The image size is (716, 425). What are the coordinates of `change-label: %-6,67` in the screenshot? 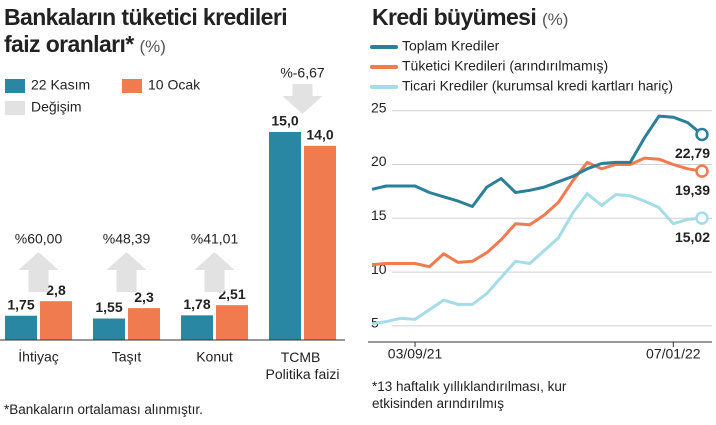 It's located at (302, 73).